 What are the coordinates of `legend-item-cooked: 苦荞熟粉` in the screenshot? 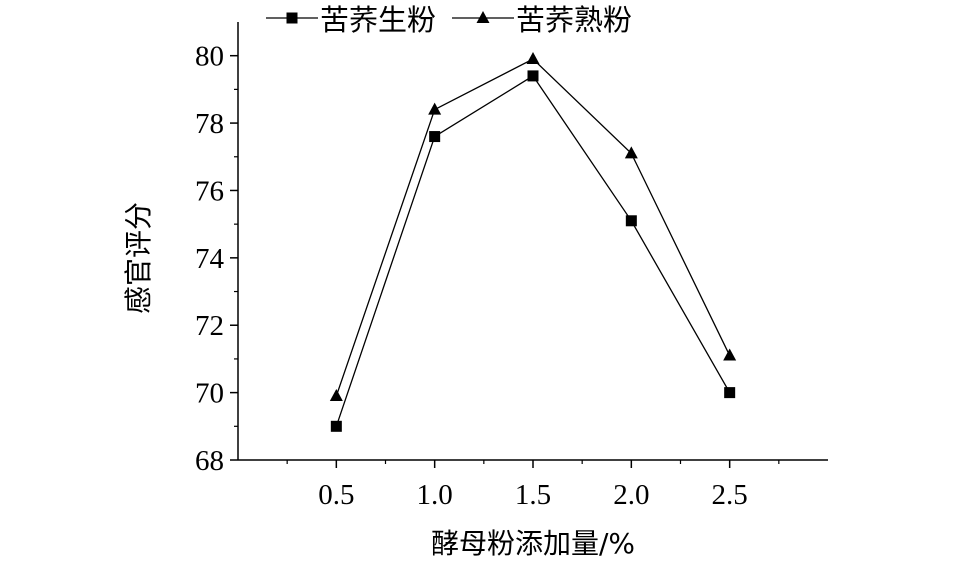 It's located at (542, 20).